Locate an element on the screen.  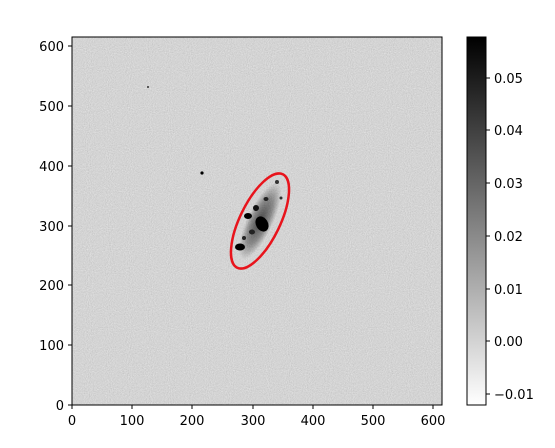
svg-text: 0.02 is located at coordinates (508, 237).